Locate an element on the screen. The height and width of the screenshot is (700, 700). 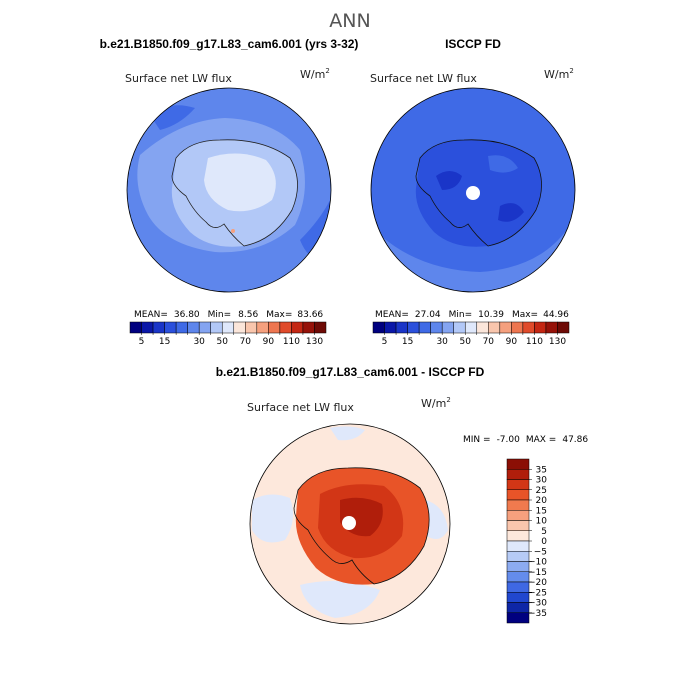
figure-title: ANN is located at coordinates (349, 21).